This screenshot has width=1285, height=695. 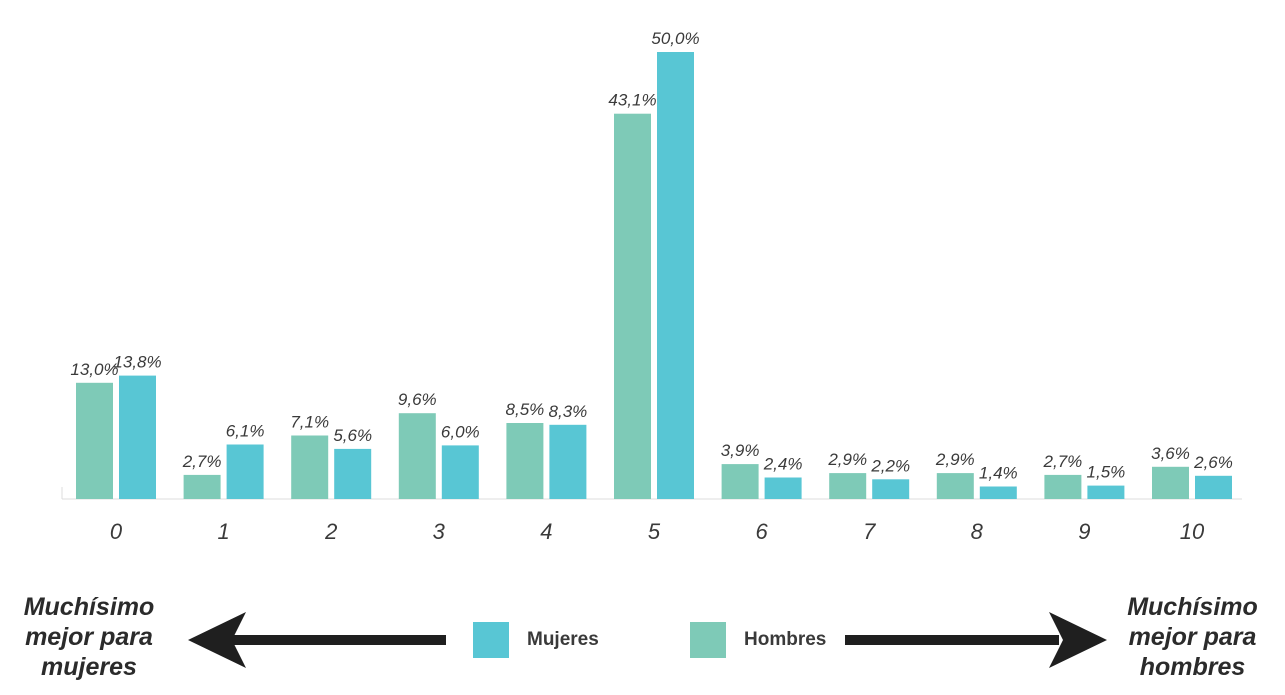 I want to click on value-label-hombres-6: 3,9%, so click(x=740, y=450).